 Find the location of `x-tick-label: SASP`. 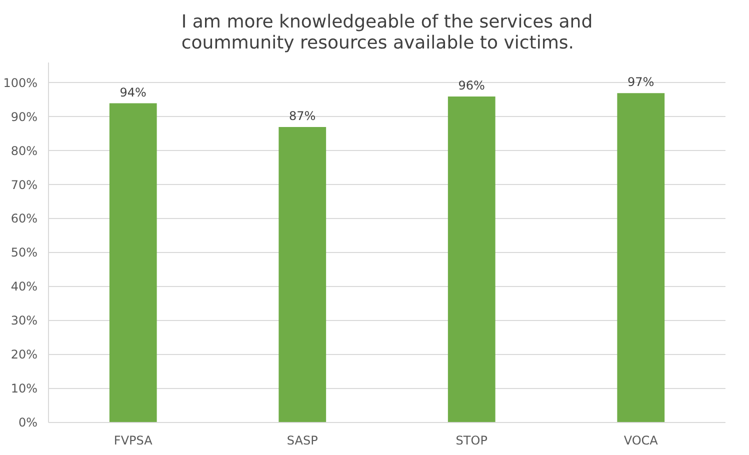

x-tick-label: SASP is located at coordinates (302, 441).